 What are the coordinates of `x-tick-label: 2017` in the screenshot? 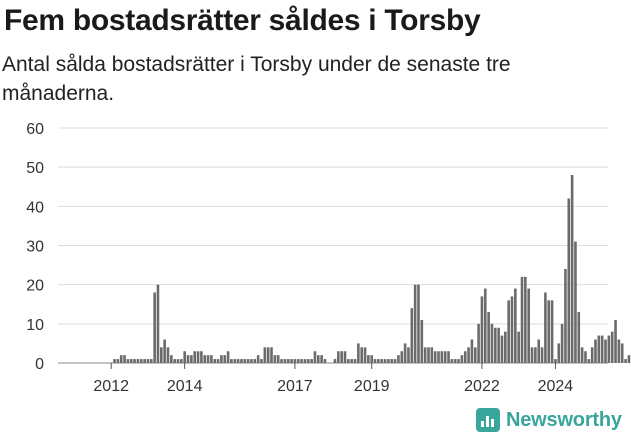 It's located at (295, 386).